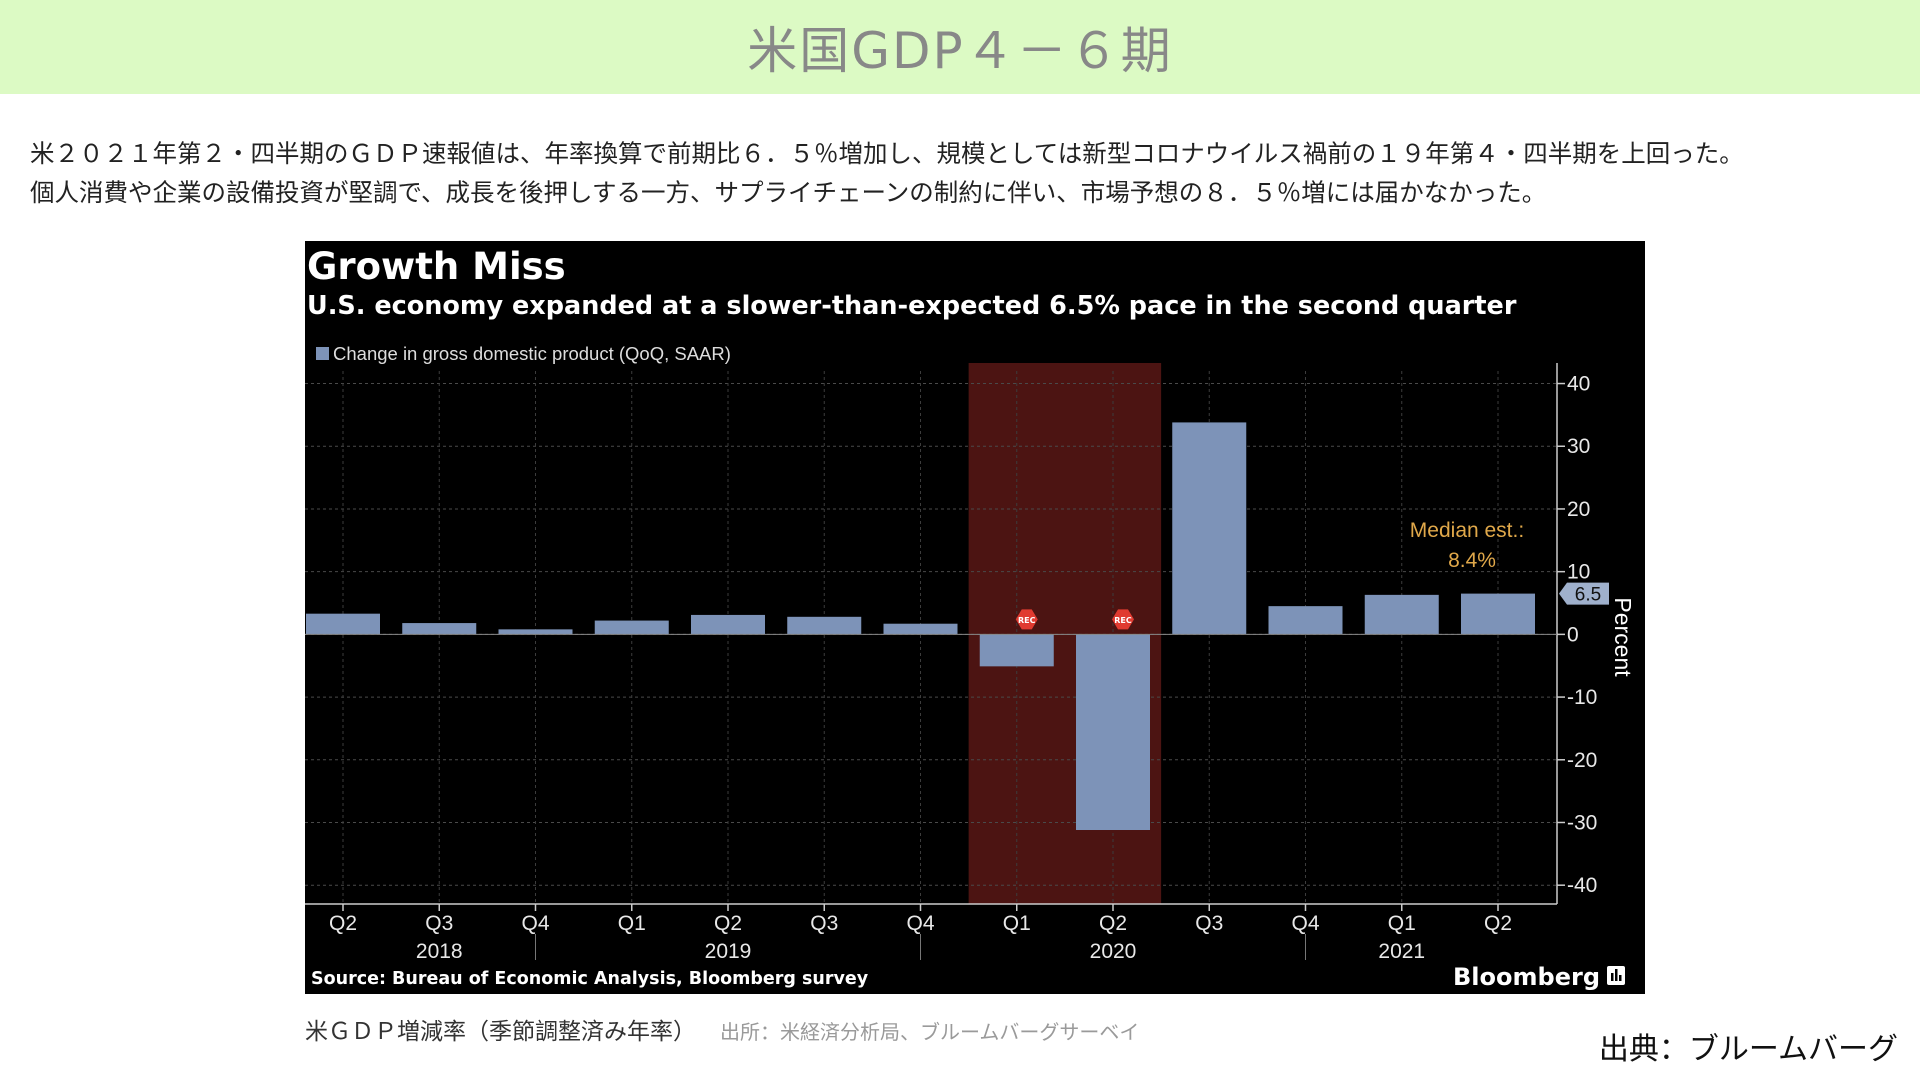 The image size is (1920, 1080). Describe the element at coordinates (631, 627) in the screenshot. I see `bar-q1-2019` at that location.